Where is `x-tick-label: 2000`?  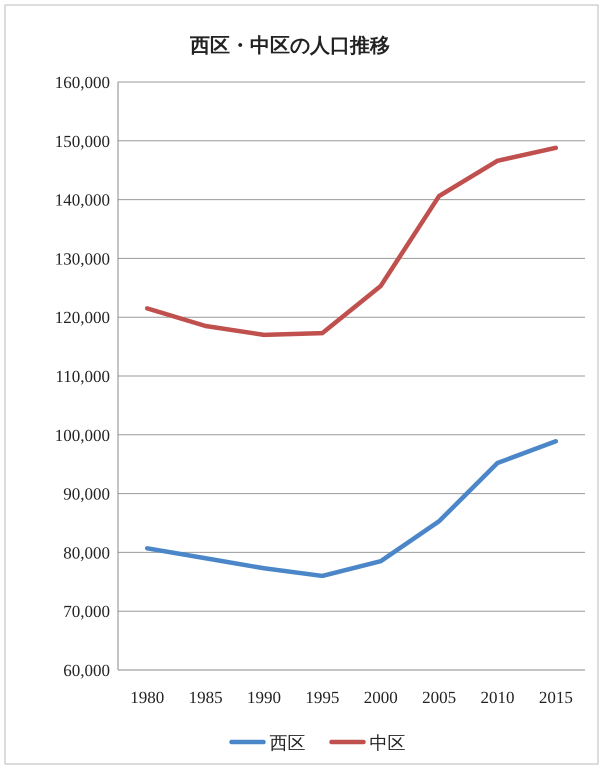 x-tick-label: 2000 is located at coordinates (381, 697).